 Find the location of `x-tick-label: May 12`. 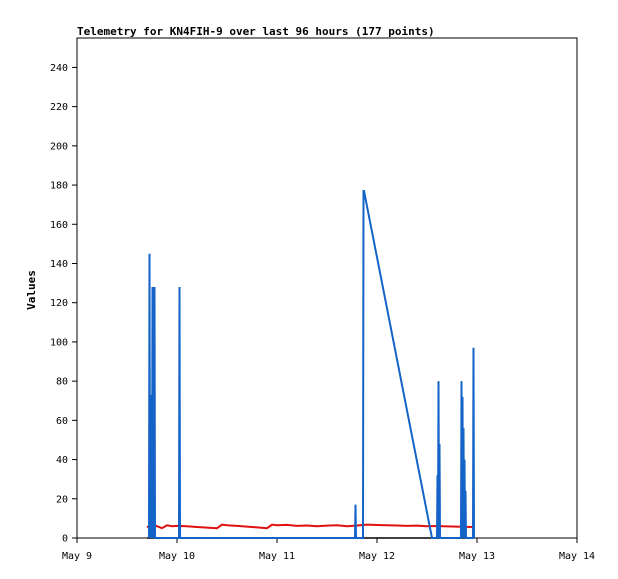

x-tick-label: May 12 is located at coordinates (377, 556).